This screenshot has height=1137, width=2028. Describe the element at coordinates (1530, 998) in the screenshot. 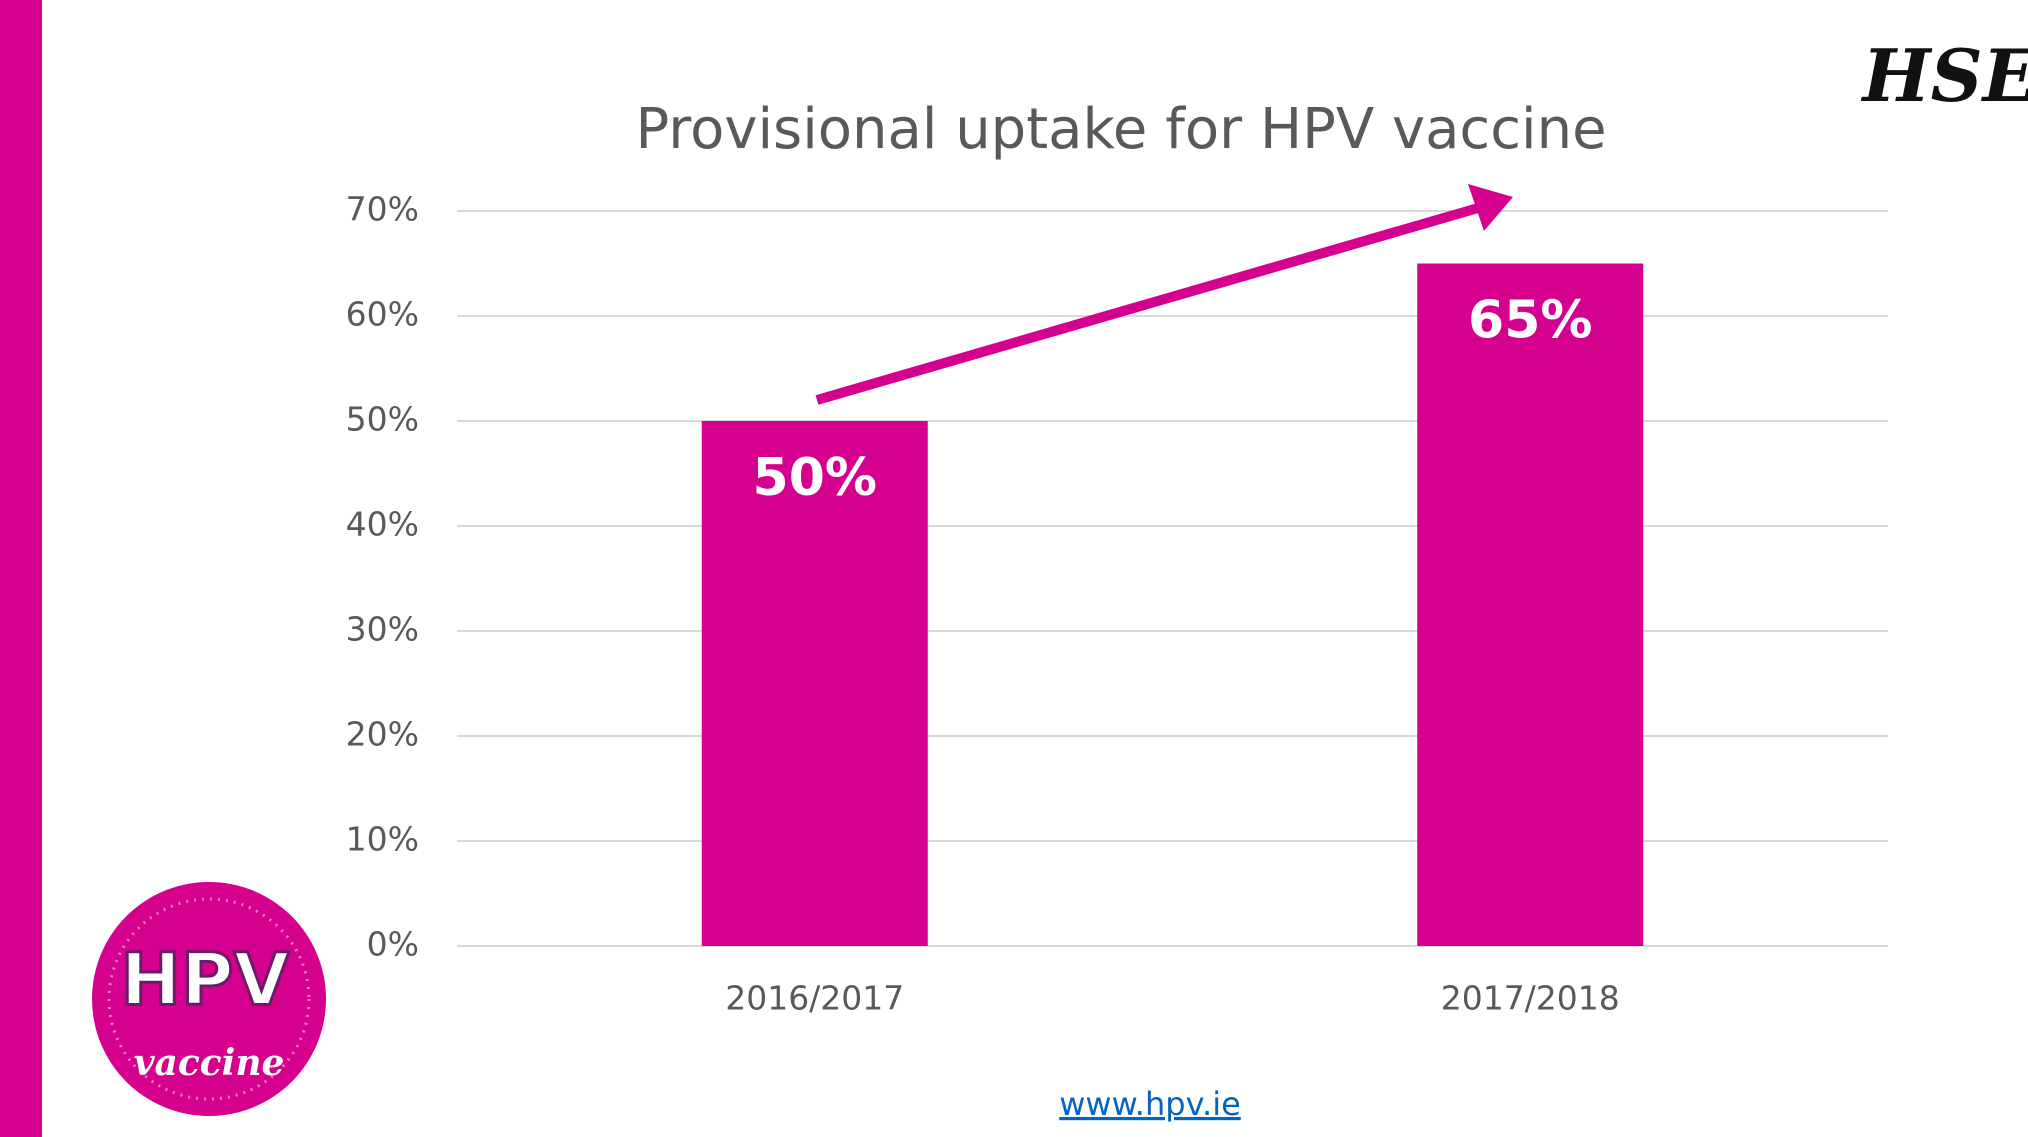

I see `x-tick-label: 2017/2018` at that location.